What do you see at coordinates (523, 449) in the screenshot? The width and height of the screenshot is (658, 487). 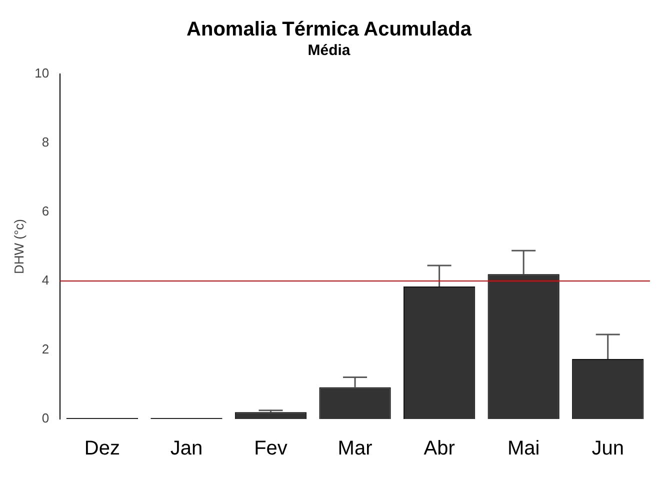 I see `x-tick-label: Mai` at bounding box center [523, 449].